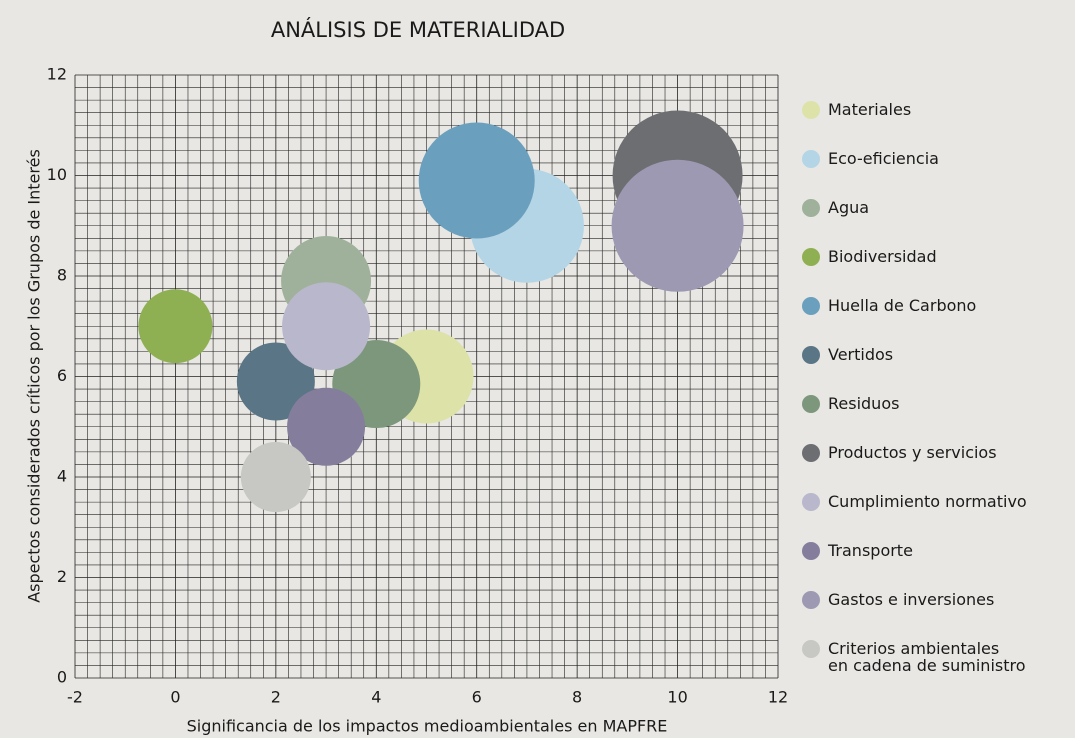  I want to click on x-tick-label: 4, so click(376, 697).